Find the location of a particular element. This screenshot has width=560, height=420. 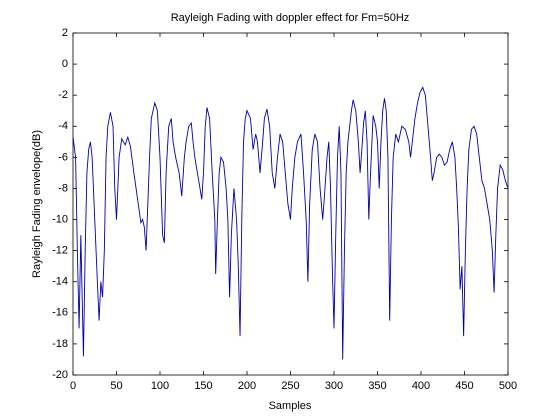

y-tick-label: 0 is located at coordinates (65, 64).